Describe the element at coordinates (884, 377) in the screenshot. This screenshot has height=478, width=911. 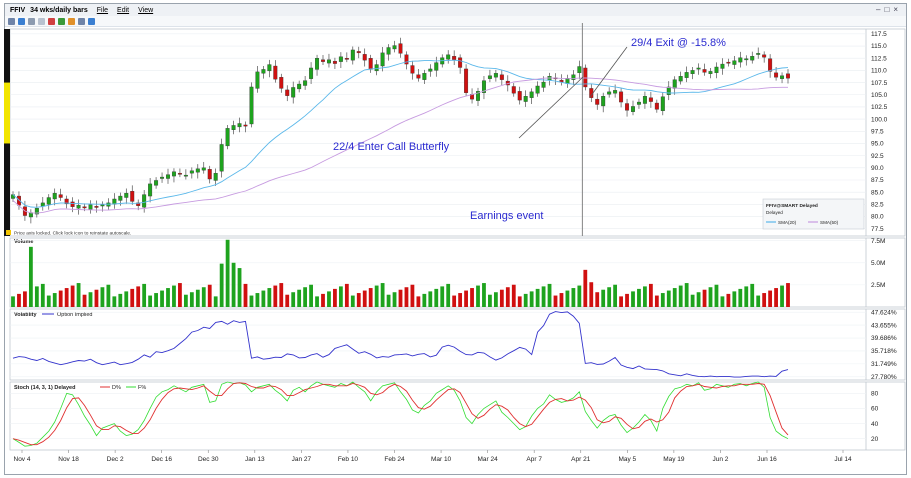
I see `volatility-tick-label: 27.780%` at that location.